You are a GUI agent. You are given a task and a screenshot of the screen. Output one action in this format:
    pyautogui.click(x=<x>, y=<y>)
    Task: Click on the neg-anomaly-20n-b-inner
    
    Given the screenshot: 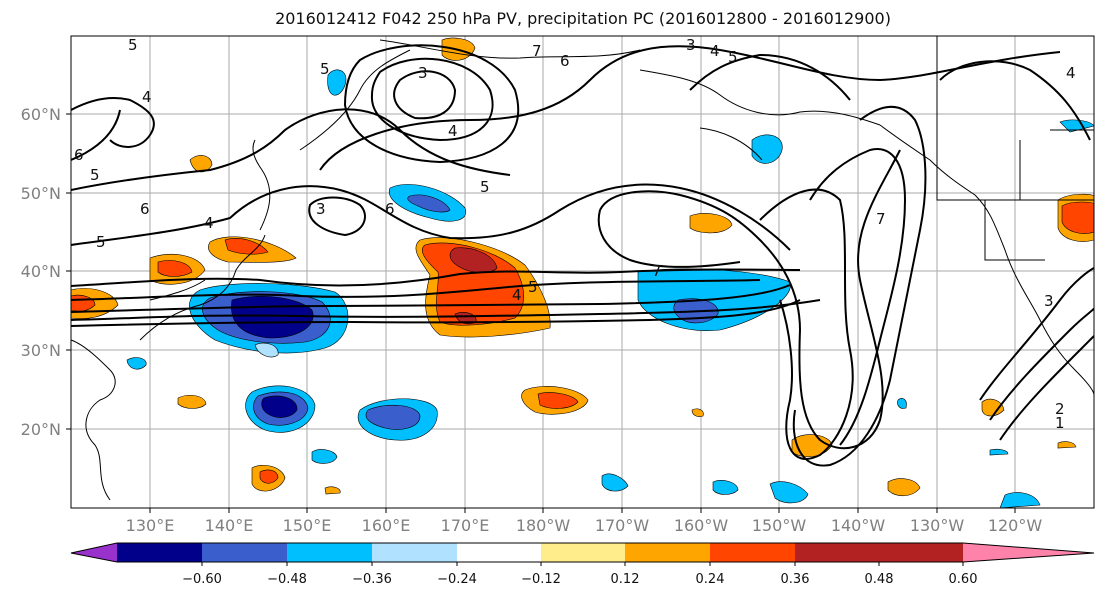 What is the action you would take?
    pyautogui.click(x=393, y=417)
    